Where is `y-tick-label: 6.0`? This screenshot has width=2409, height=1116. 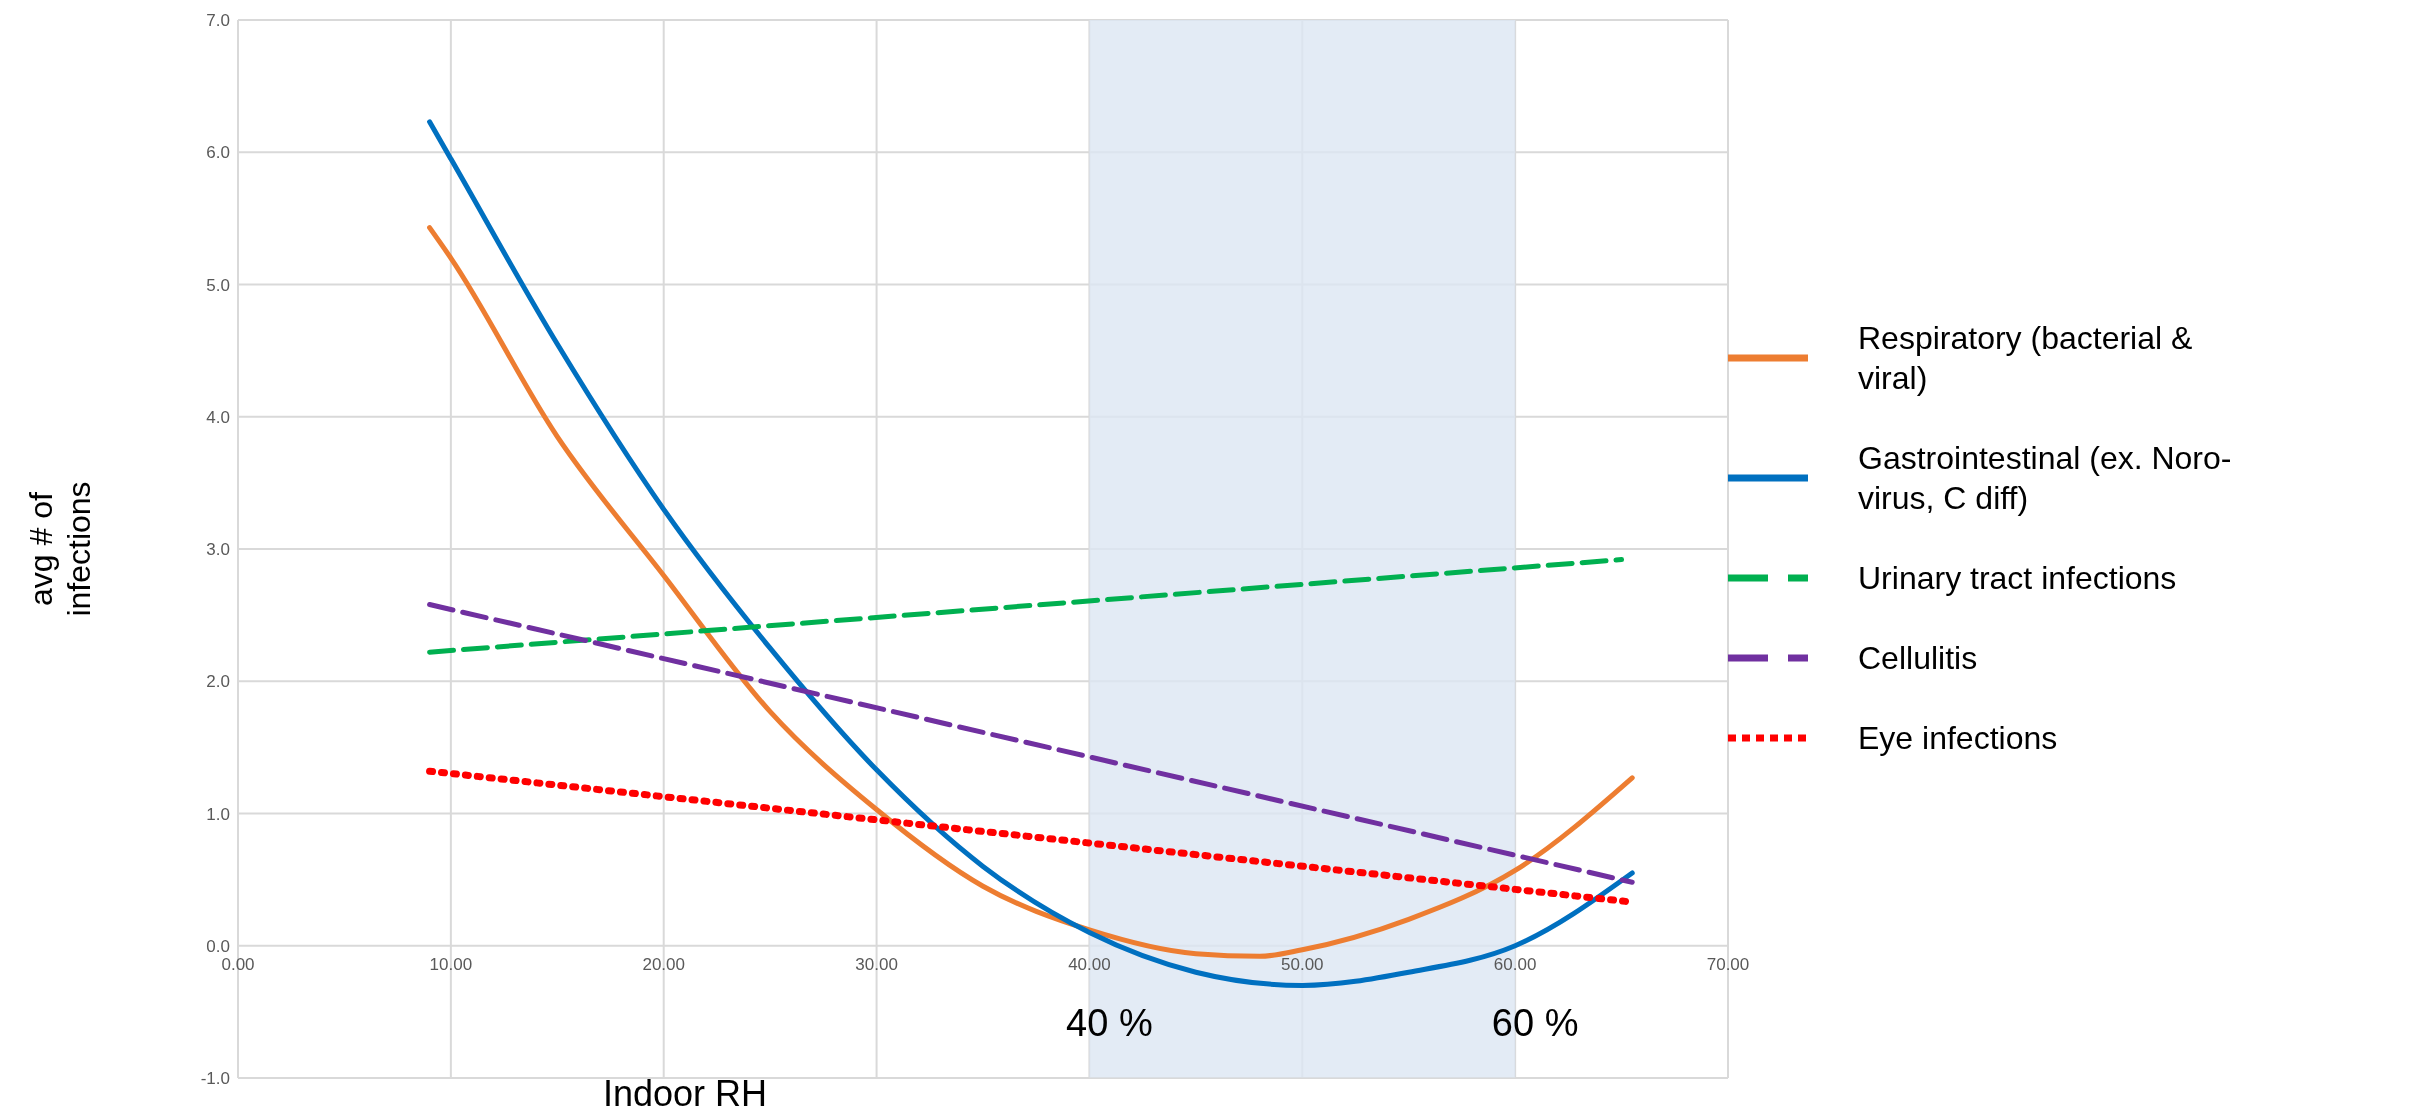
y-tick-label: 6.0 is located at coordinates (218, 153).